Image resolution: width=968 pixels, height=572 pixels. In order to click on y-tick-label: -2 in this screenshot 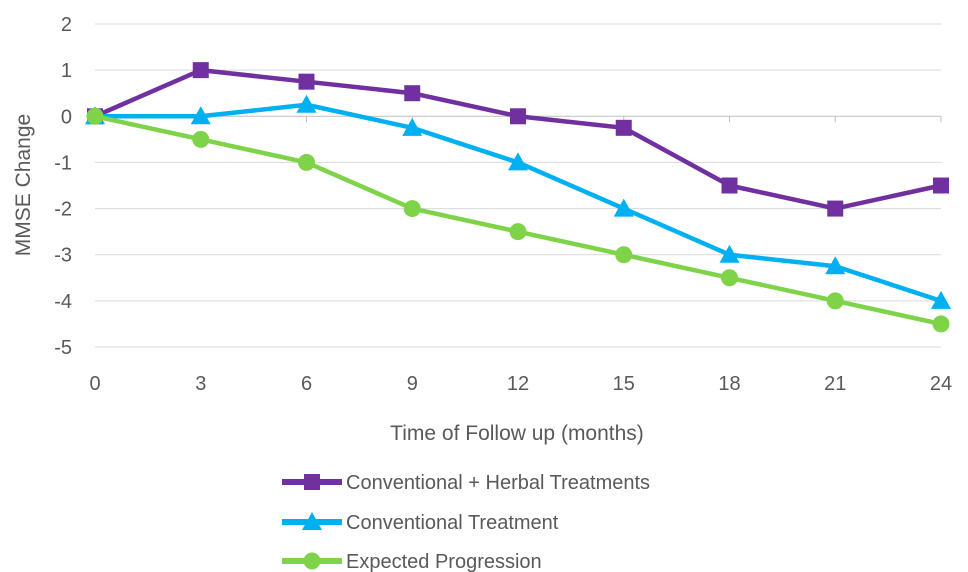, I will do `click(63, 210)`.